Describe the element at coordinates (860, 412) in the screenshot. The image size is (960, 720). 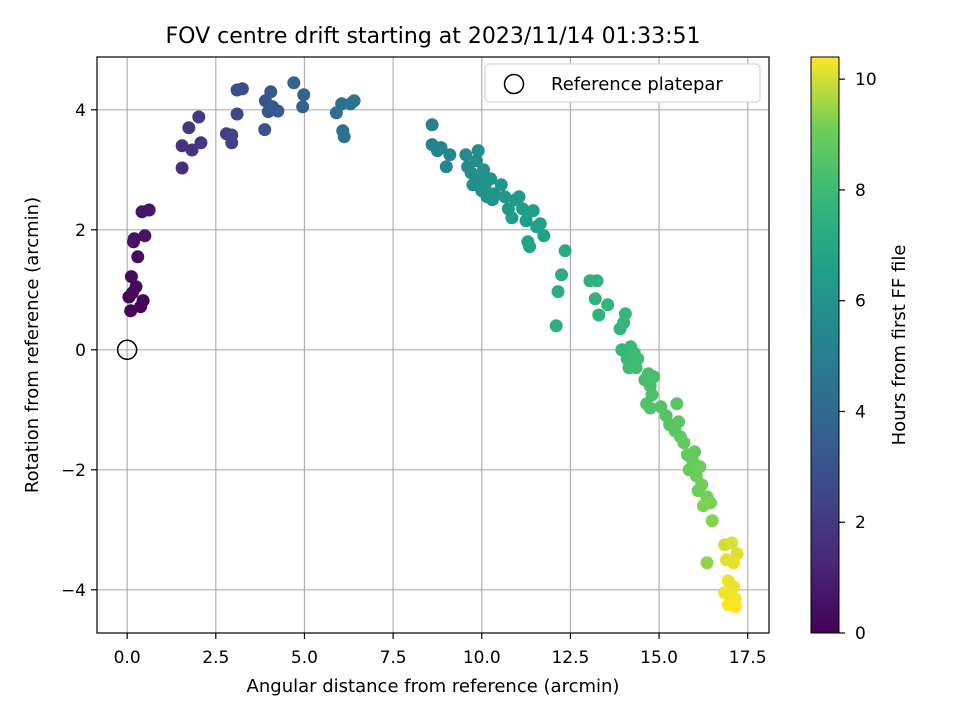
I see `colorbar-tick-label: 4` at that location.